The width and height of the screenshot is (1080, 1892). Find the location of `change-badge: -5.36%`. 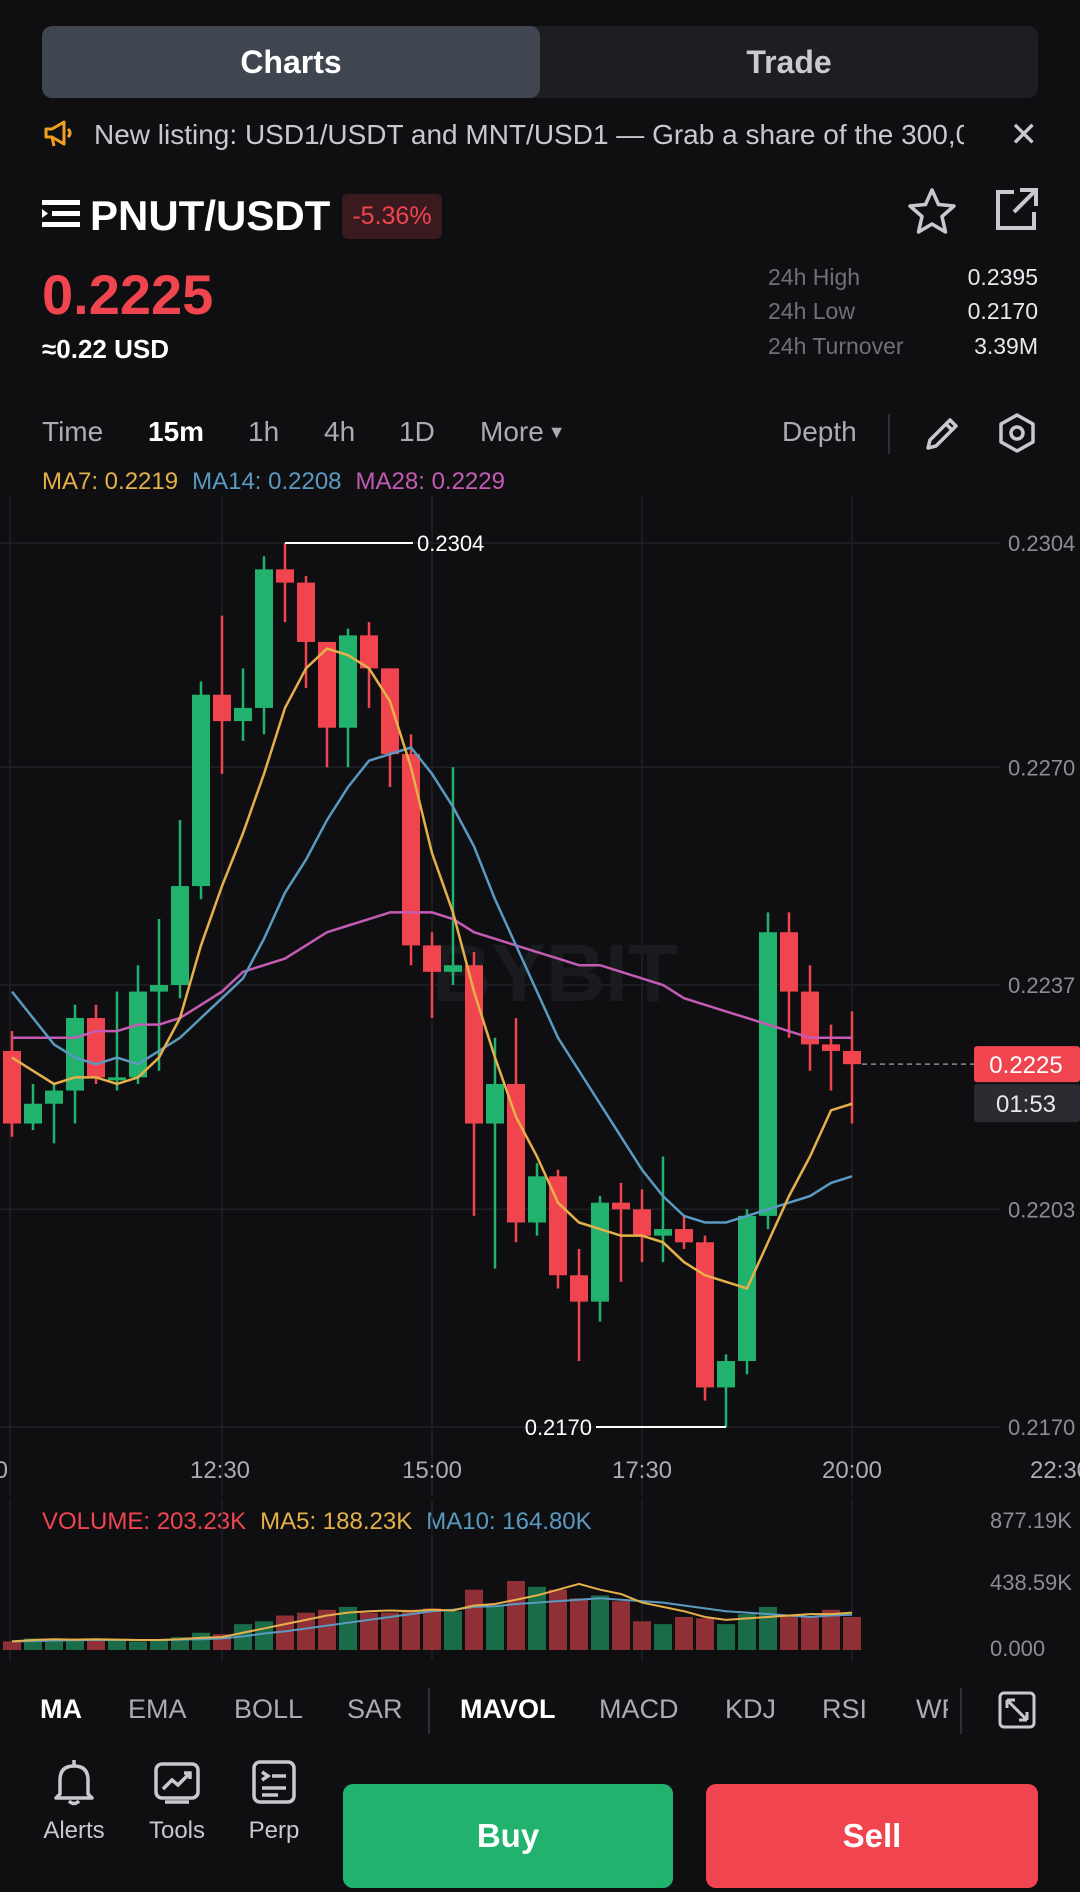

change-badge: -5.36% is located at coordinates (392, 216).